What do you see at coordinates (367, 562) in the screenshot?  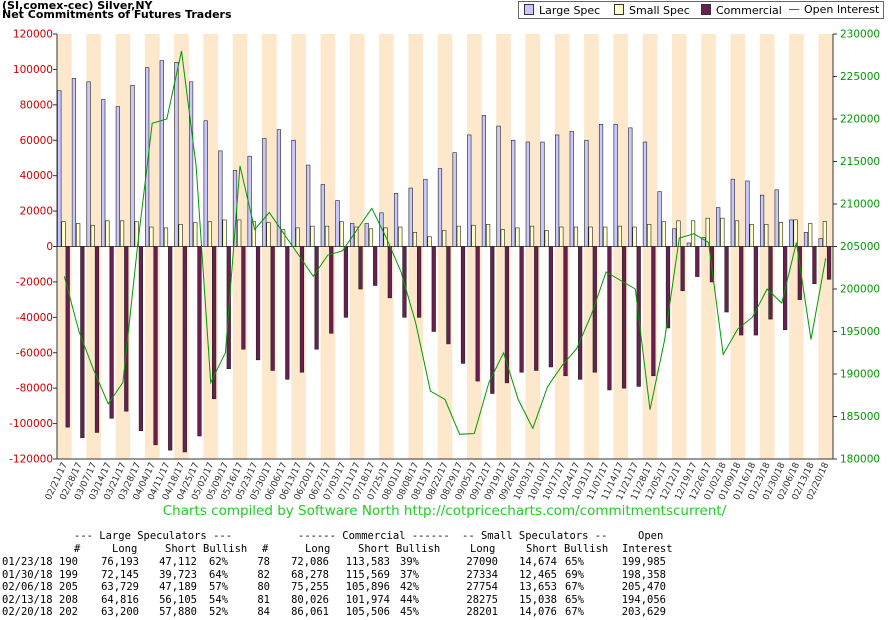 I see `stats-cell-commercial-short: 113,583` at bounding box center [367, 562].